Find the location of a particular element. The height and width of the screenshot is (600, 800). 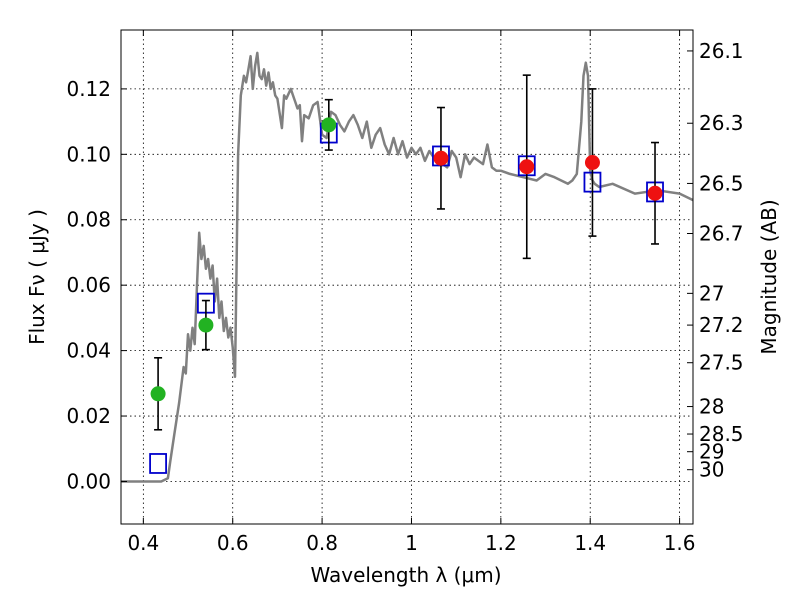

y-tick-label: 0.08 is located at coordinates (88, 220).